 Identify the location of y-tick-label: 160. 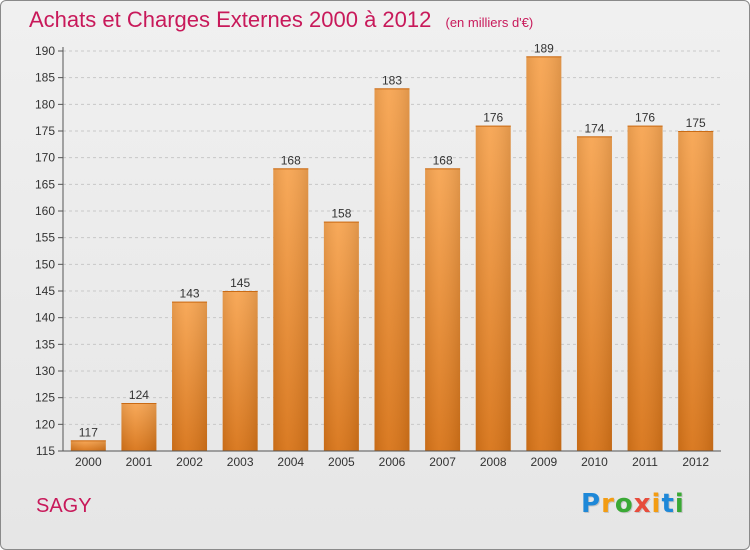
(45, 211).